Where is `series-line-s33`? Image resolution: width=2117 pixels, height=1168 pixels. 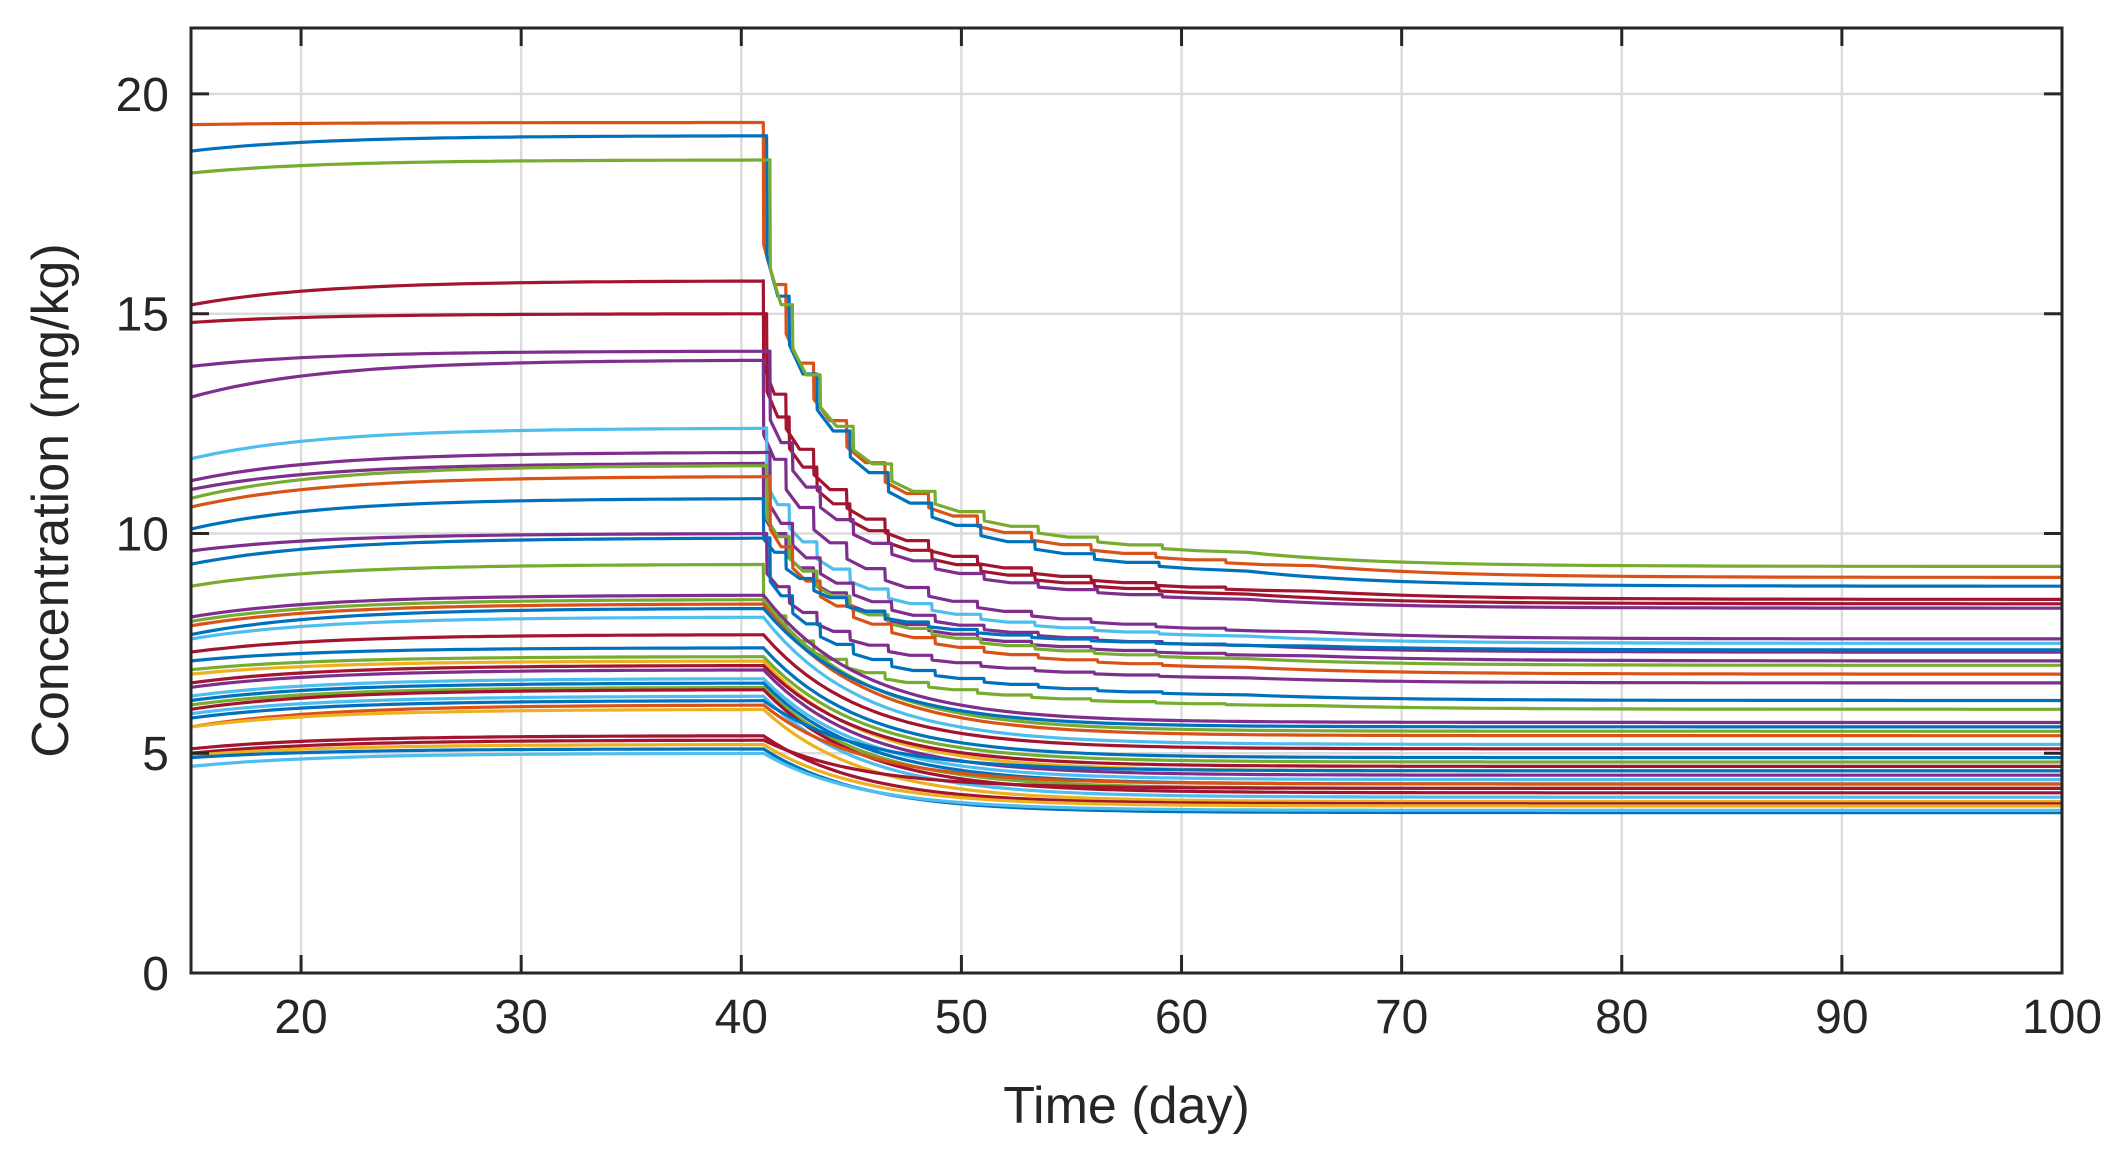 series-line-s33 is located at coordinates (1126, 735).